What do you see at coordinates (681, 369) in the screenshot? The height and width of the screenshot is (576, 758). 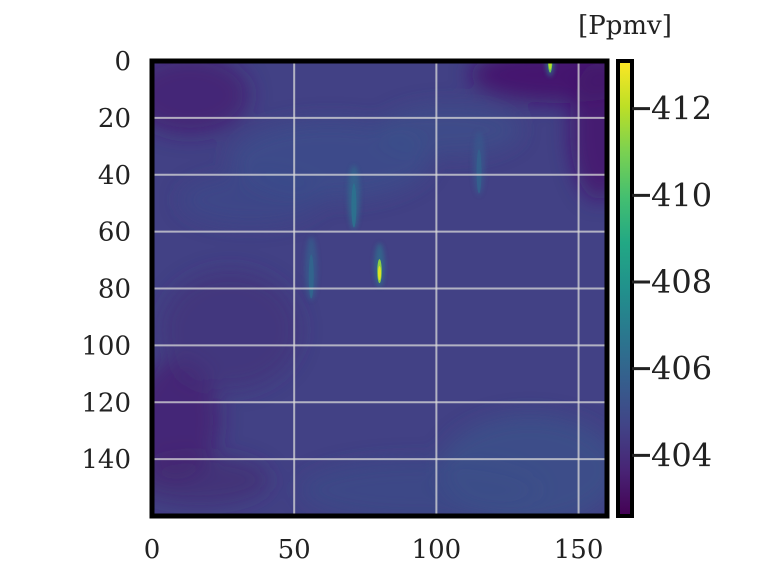 I see `colorbar-tick-label: 406` at bounding box center [681, 369].